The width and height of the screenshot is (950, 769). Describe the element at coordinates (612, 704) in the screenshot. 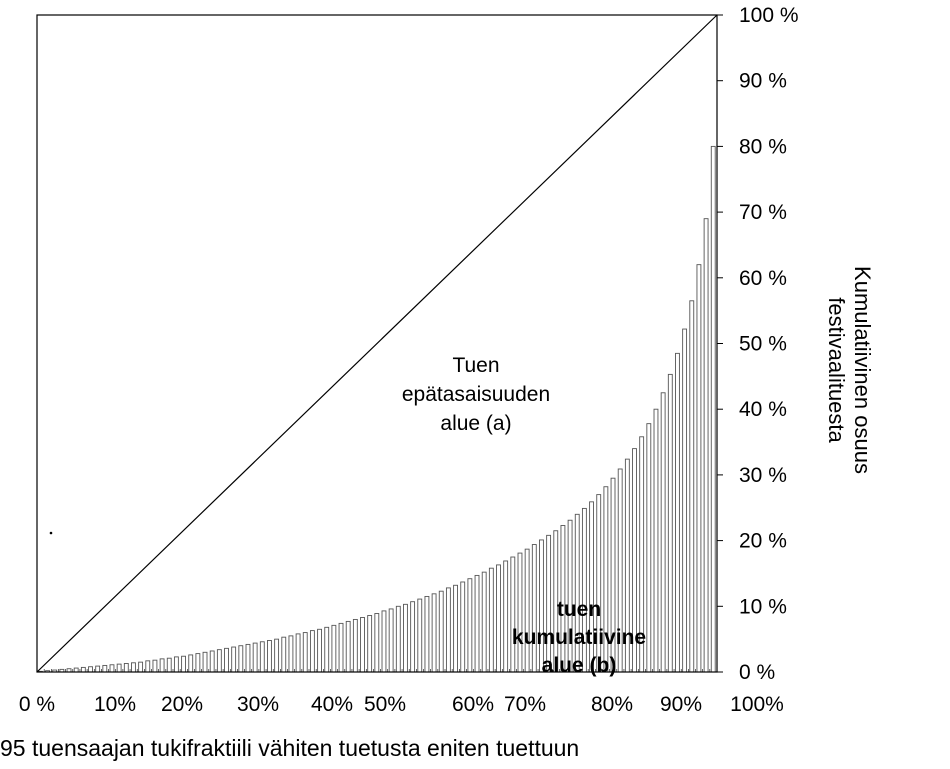

I see `x-tick-label: 80%` at that location.